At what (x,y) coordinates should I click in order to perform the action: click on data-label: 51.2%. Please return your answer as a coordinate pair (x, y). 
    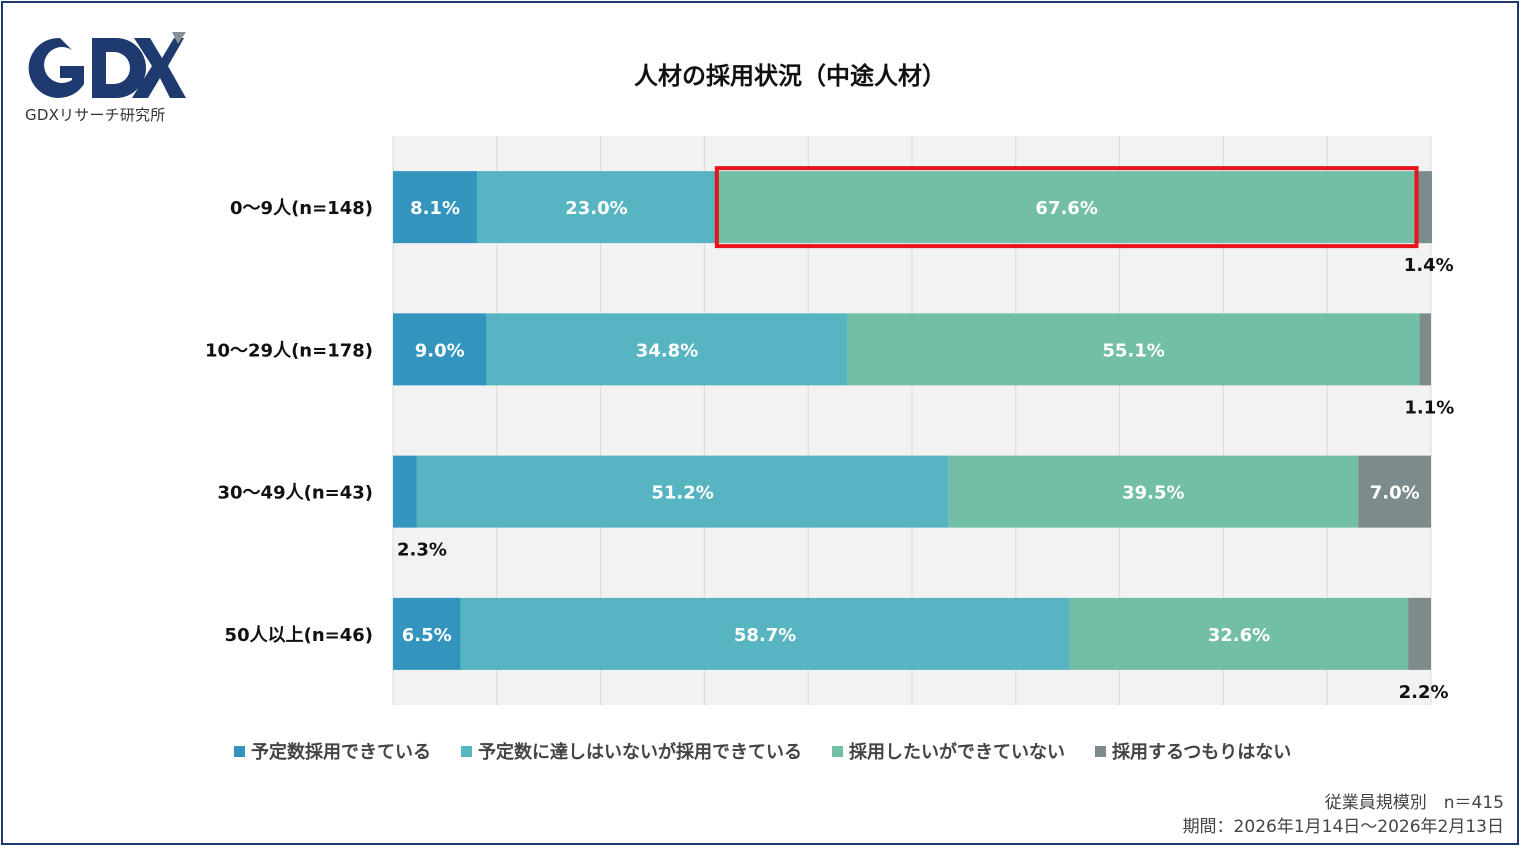
    Looking at the image, I should click on (682, 493).